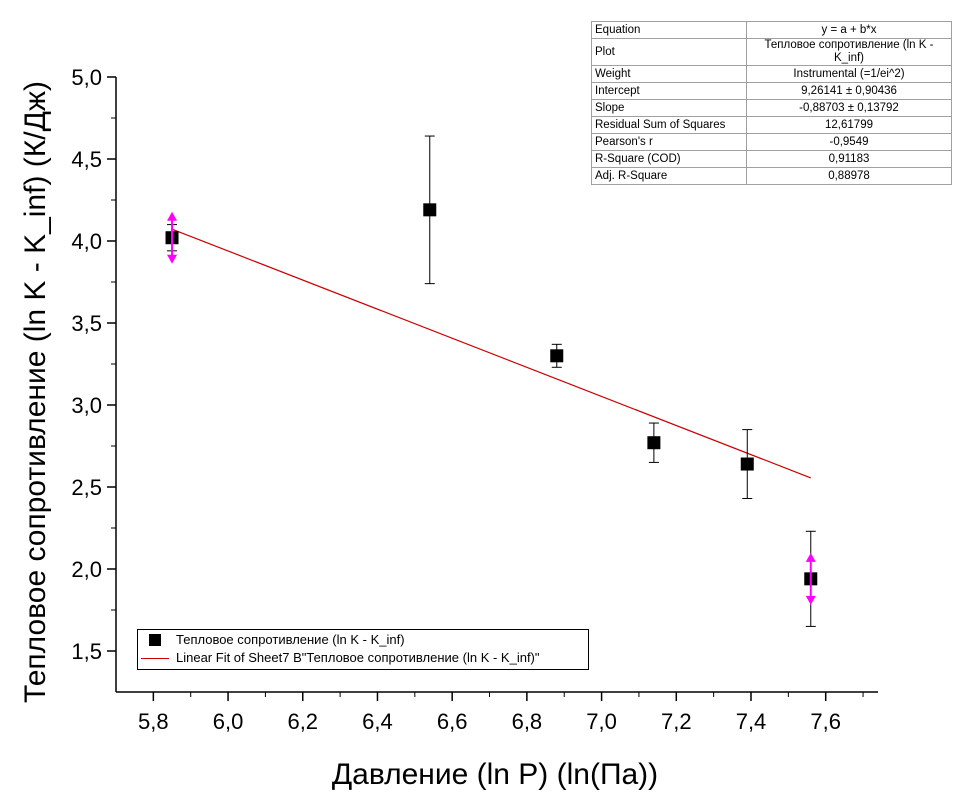 This screenshot has height=809, width=961. What do you see at coordinates (86, 487) in the screenshot?
I see `y-tick-label: 2,5` at bounding box center [86, 487].